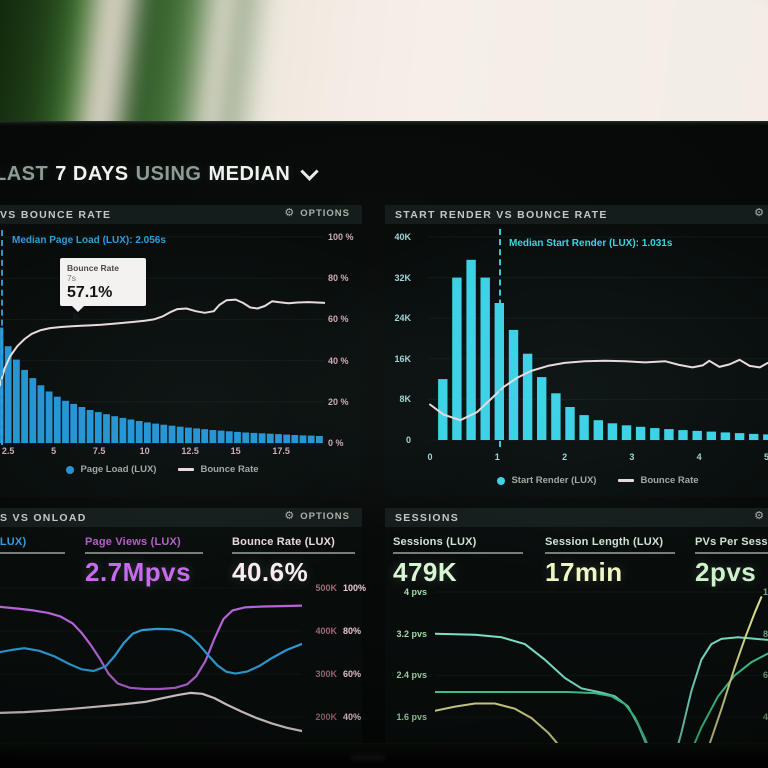 The width and height of the screenshot is (768, 768). What do you see at coordinates (765, 675) in the screenshot?
I see `axis-label: 6` at bounding box center [765, 675].